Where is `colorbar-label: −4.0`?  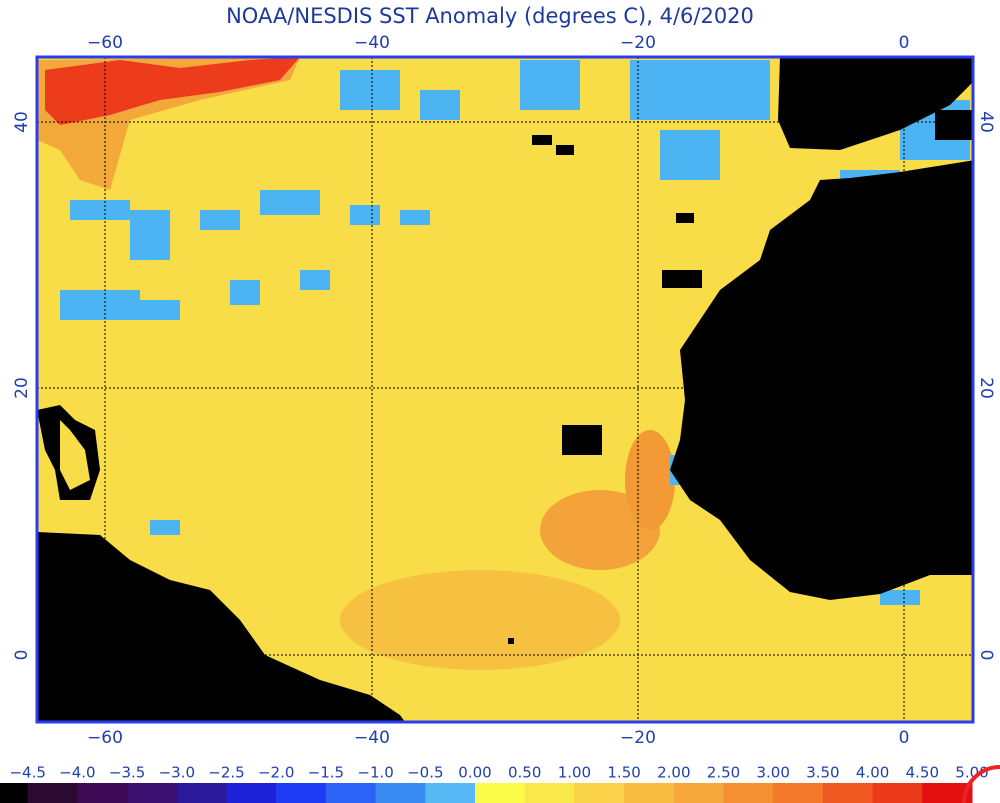 colorbar-label: −4.0 is located at coordinates (77, 773).